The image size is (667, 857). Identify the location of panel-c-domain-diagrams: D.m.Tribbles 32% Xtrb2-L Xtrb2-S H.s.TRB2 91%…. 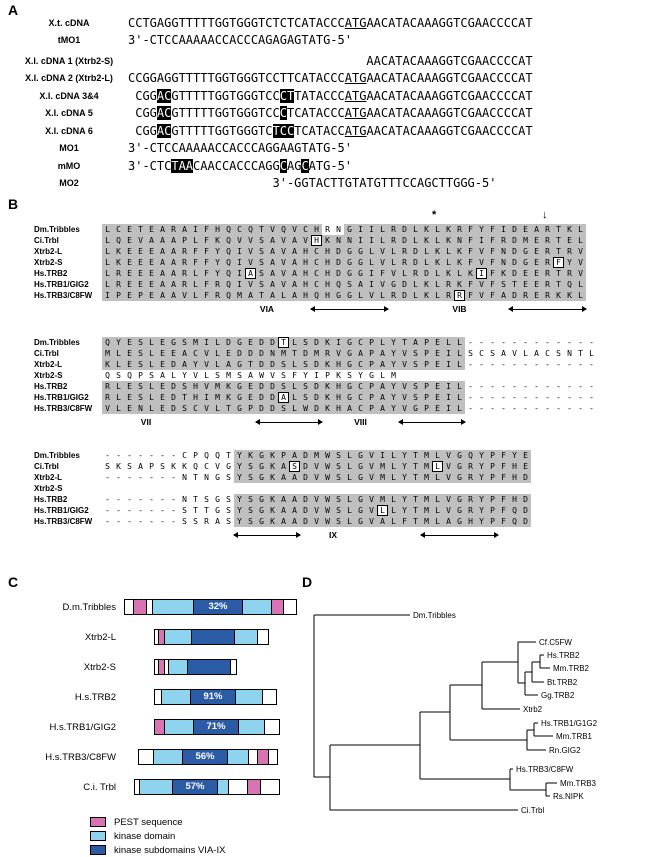
(150, 724).